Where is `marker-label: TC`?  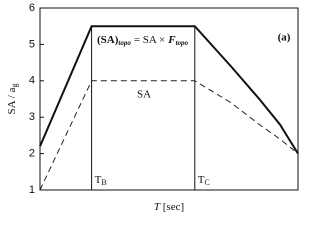 marker-label: TC is located at coordinates (204, 180).